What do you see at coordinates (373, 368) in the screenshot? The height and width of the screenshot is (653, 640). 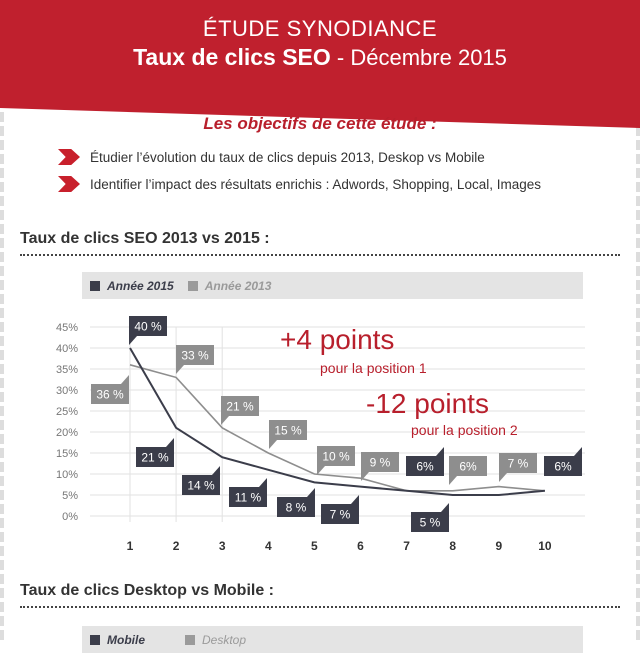 I see `annotation-small: pour la position 1` at bounding box center [373, 368].